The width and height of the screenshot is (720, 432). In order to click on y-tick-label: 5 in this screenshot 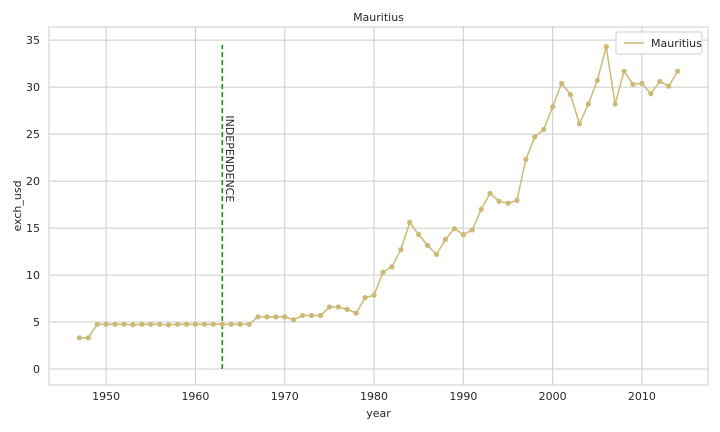, I will do `click(36, 322)`.